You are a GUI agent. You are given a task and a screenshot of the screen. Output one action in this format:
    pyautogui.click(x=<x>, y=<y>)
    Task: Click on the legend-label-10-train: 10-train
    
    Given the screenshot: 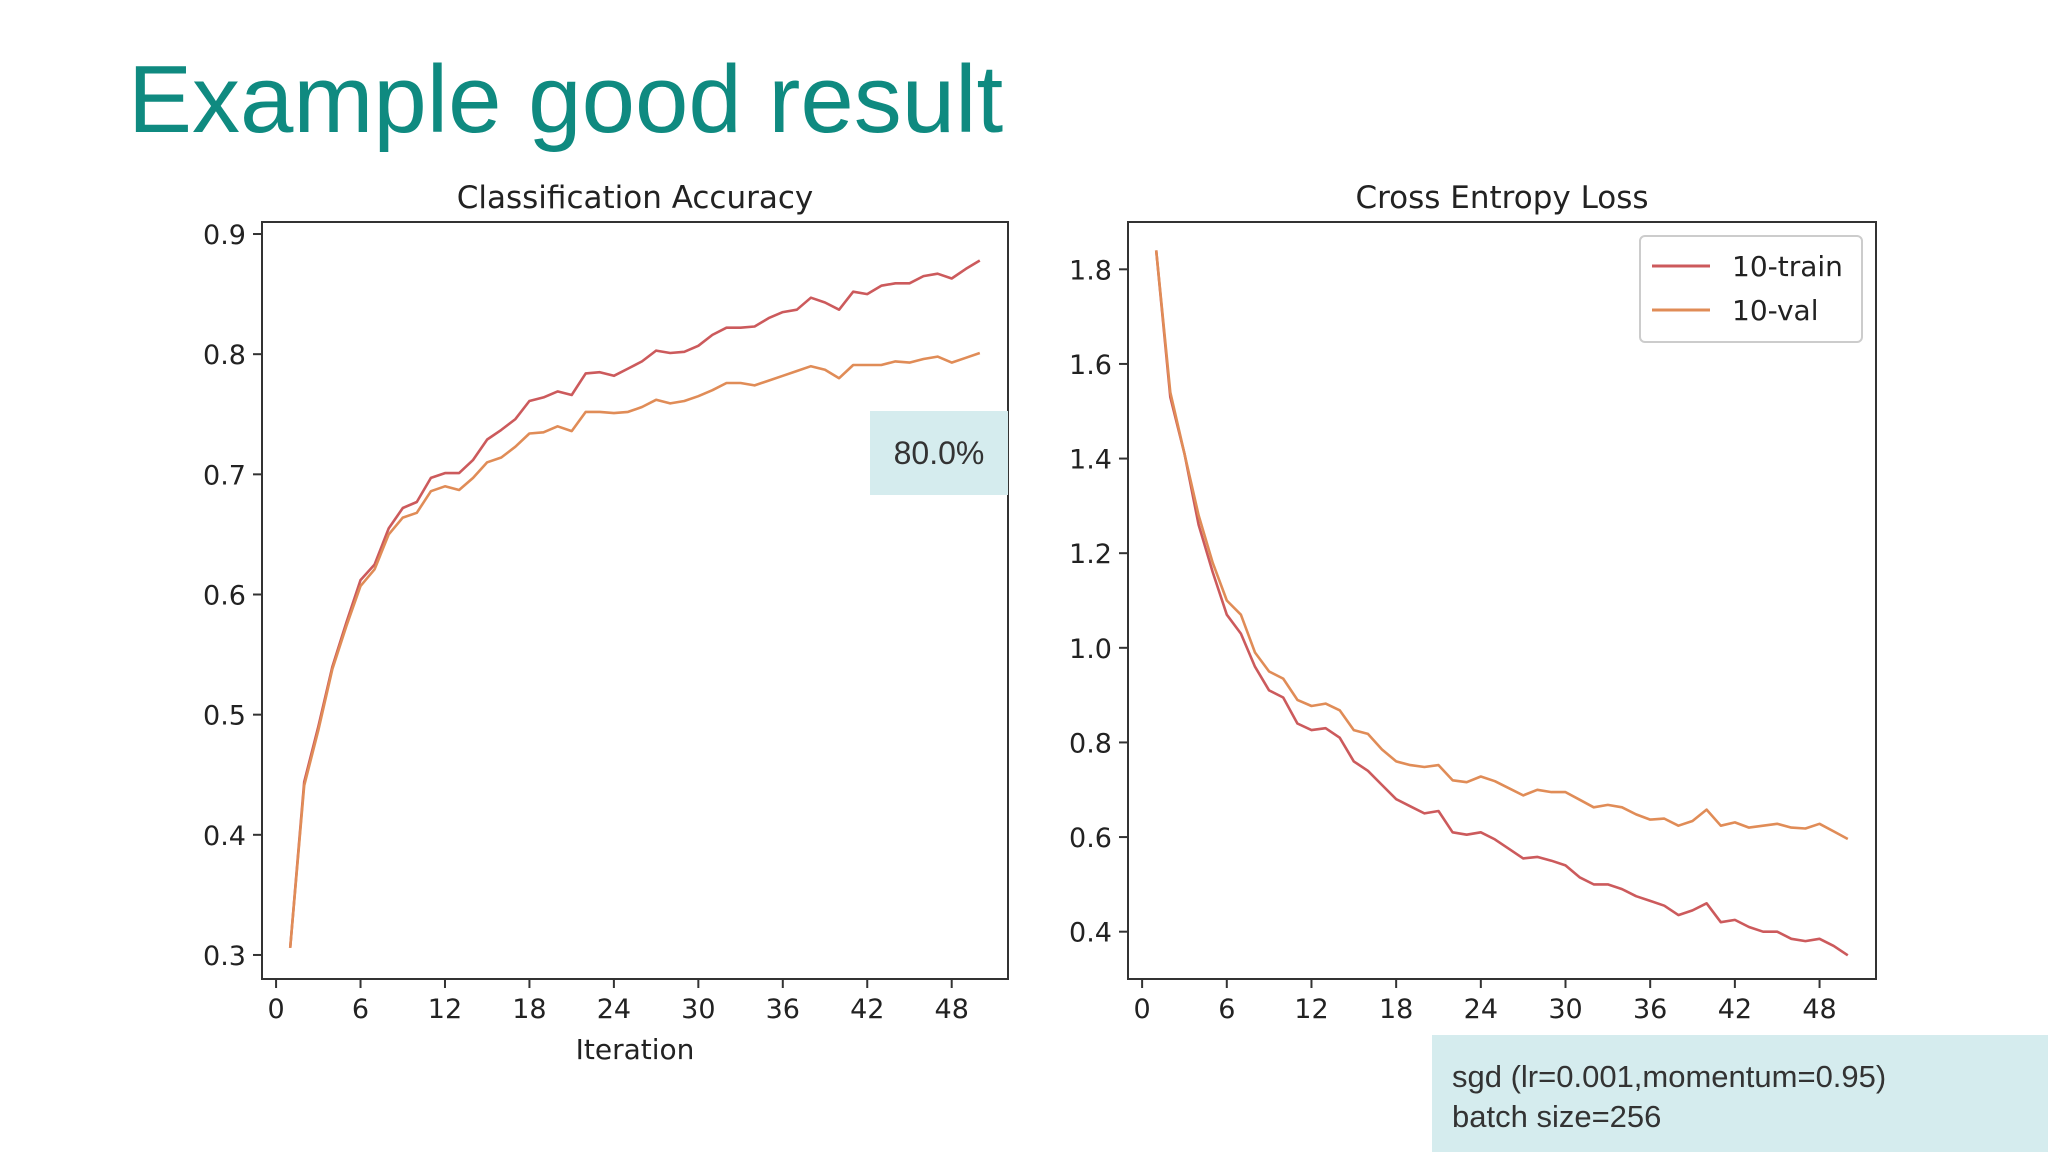 What is the action you would take?
    pyautogui.click(x=1787, y=266)
    